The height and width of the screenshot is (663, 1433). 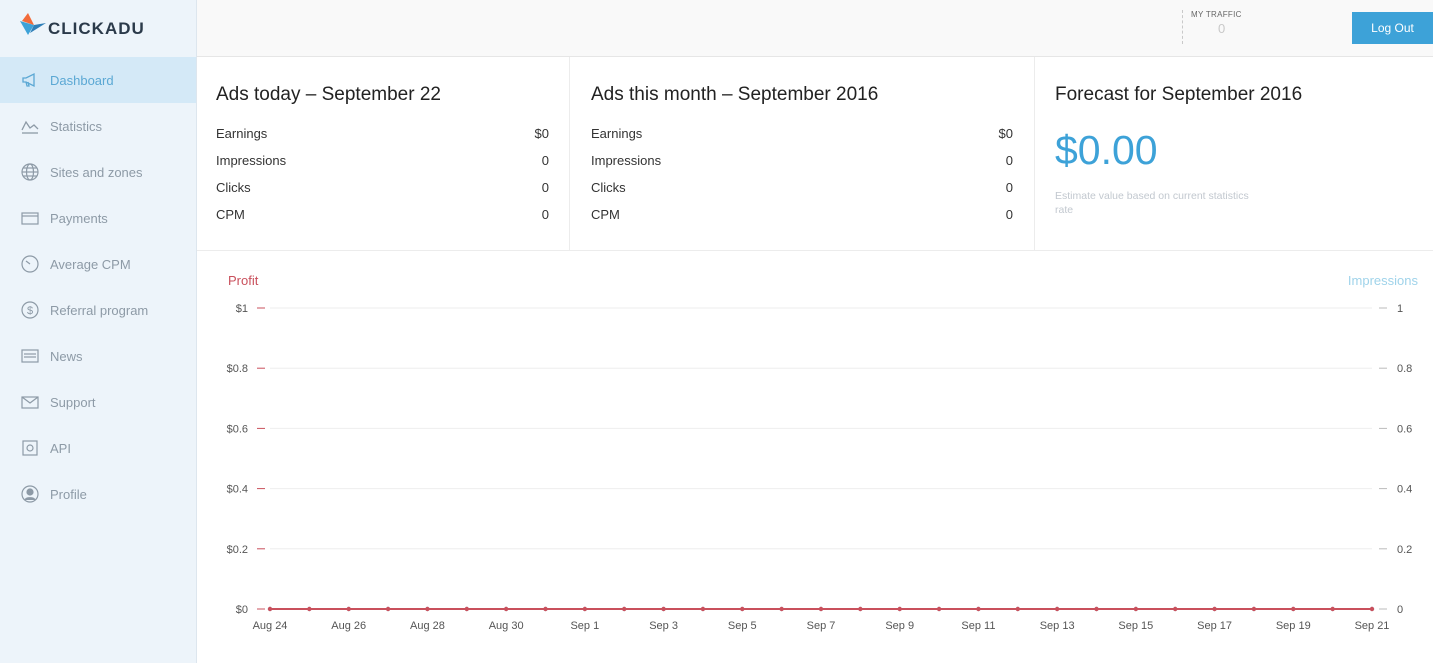 I want to click on sidebar-item-label: Sites and zones, so click(x=96, y=172).